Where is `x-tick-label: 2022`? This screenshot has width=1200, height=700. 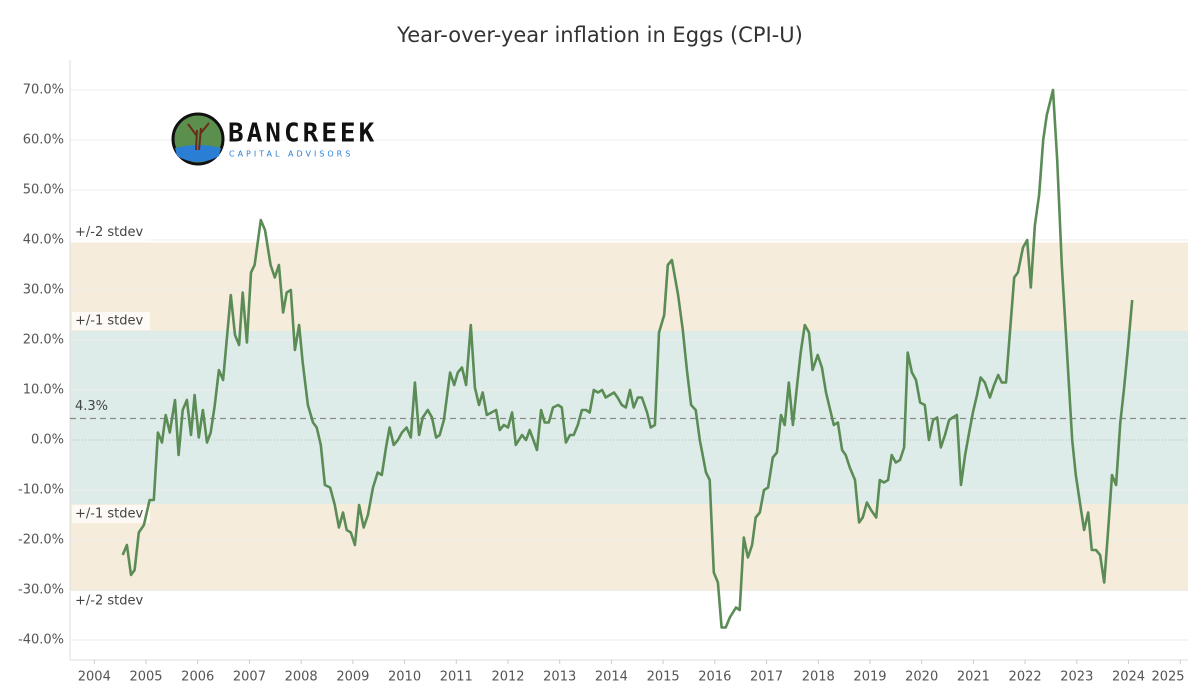 x-tick-label: 2022 is located at coordinates (1025, 677).